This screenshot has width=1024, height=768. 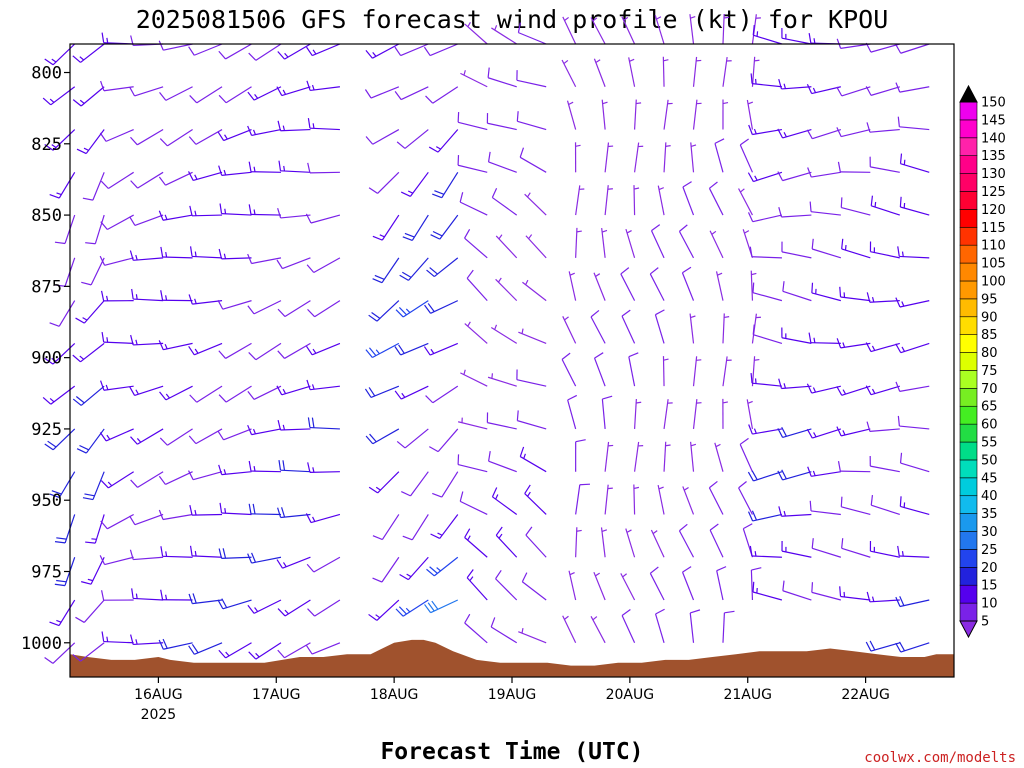 What do you see at coordinates (993, 120) in the screenshot?
I see `colorbar-label: 145` at bounding box center [993, 120].